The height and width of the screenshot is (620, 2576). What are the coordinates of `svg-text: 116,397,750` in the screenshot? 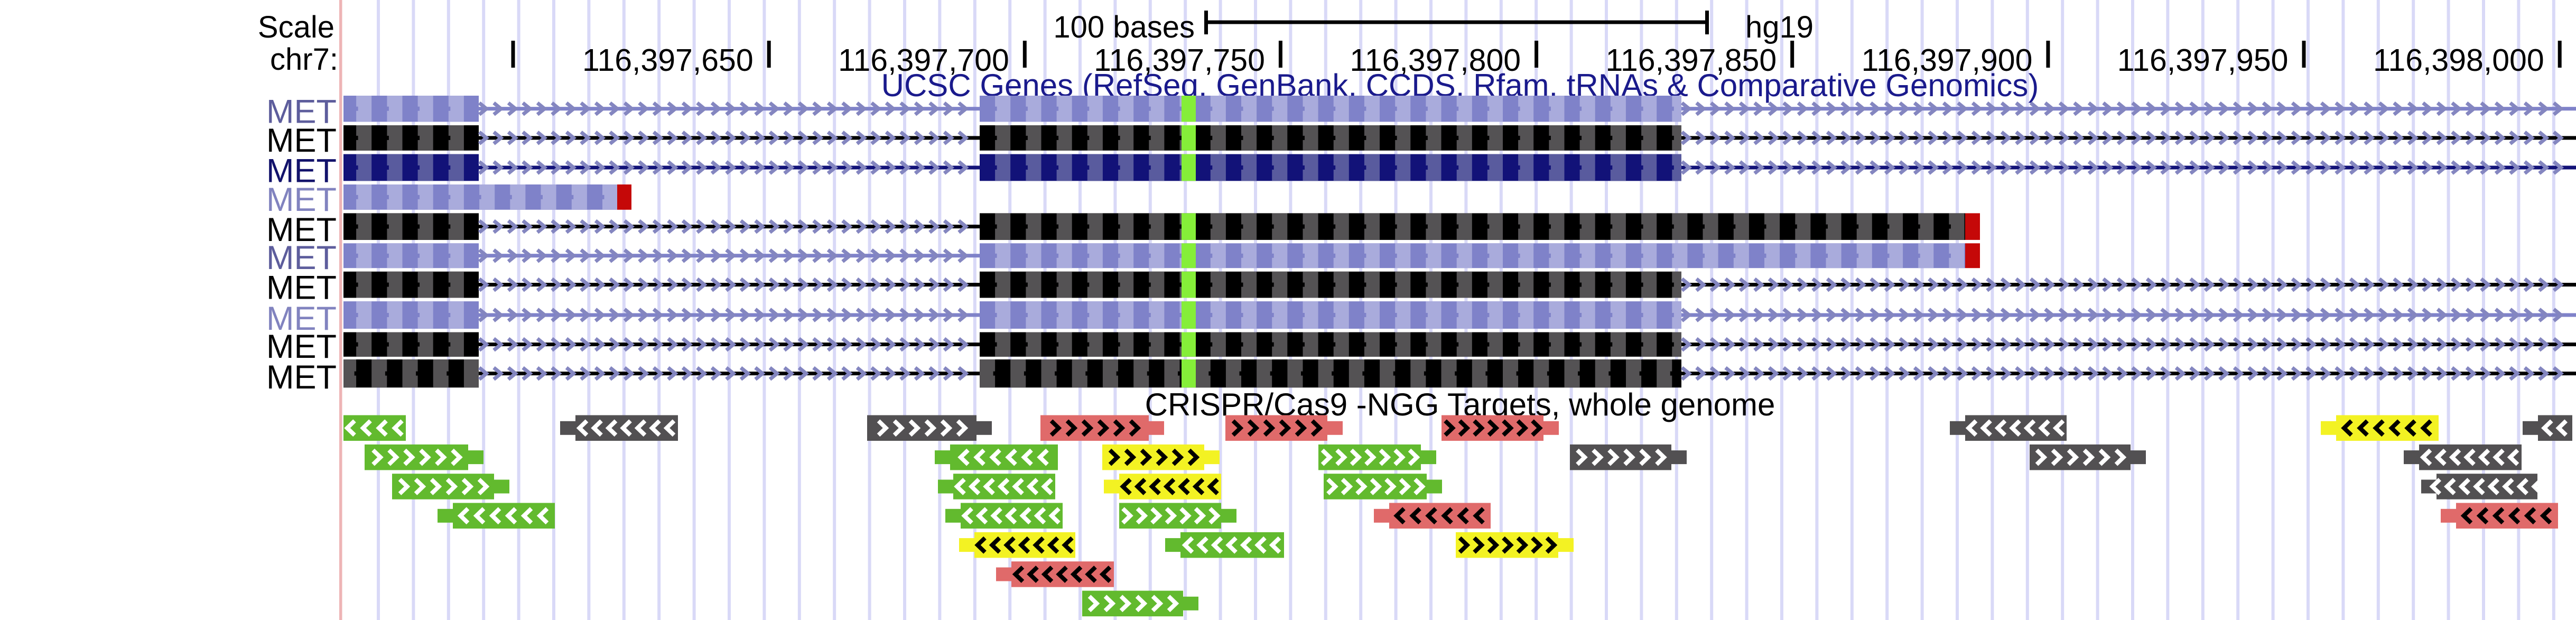 It's located at (1179, 60).